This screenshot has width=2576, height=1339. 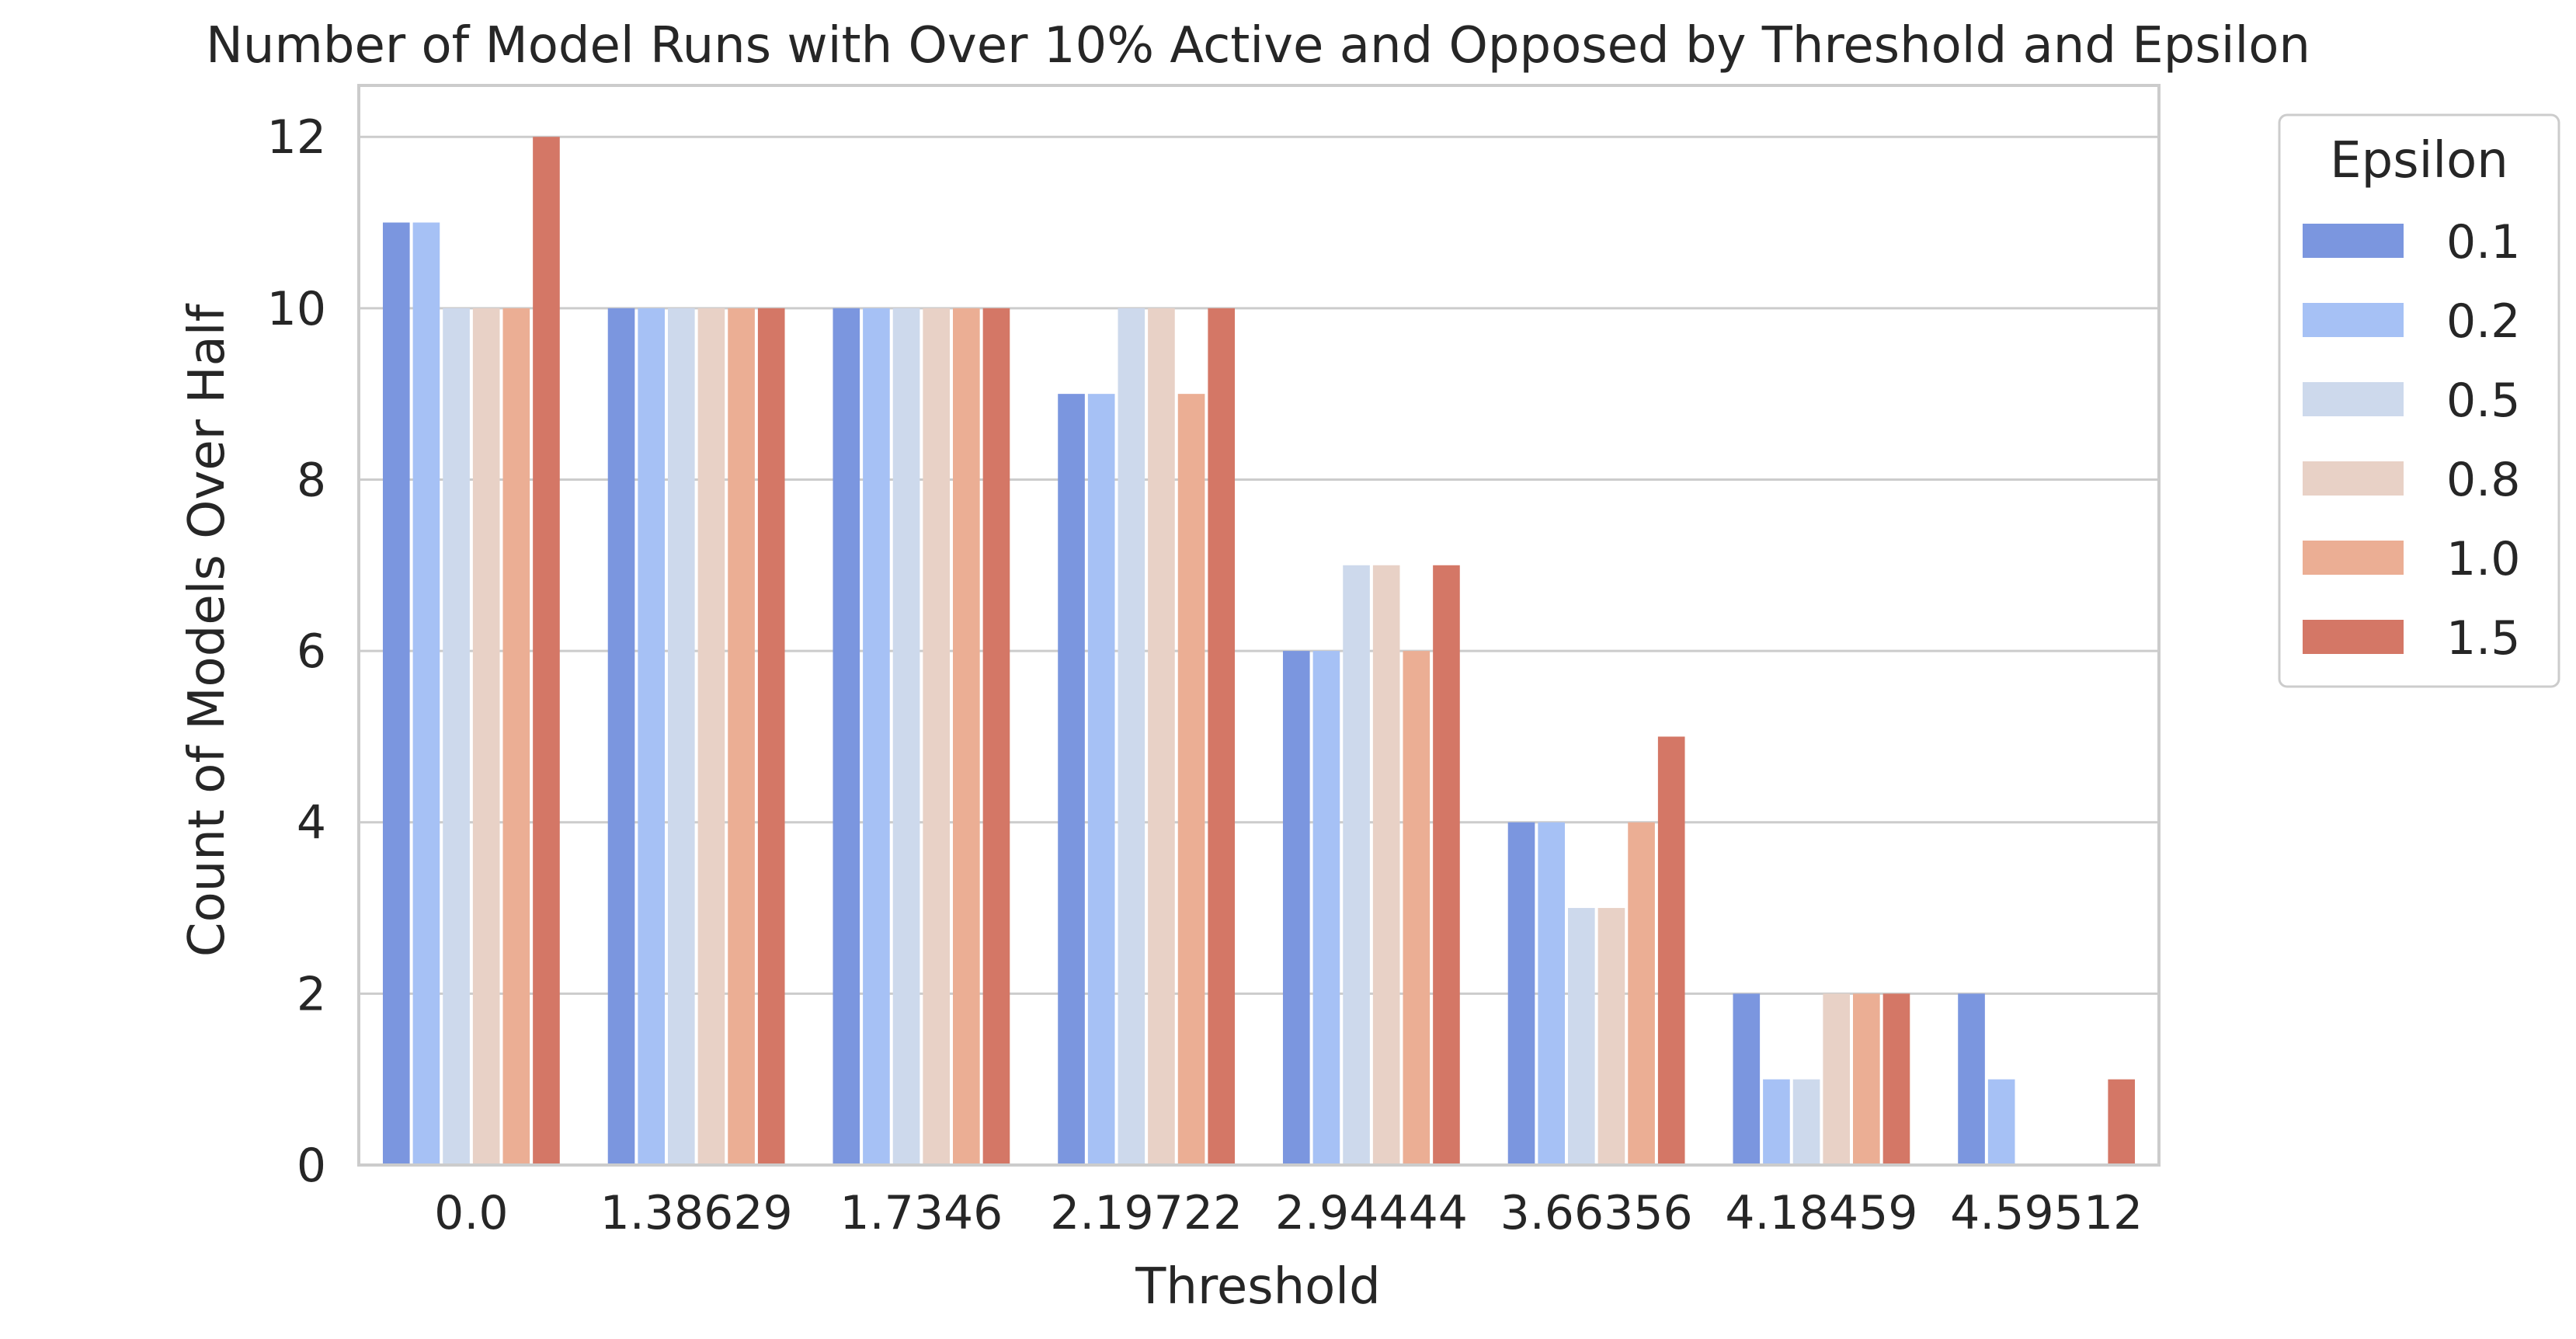 What do you see at coordinates (2483, 559) in the screenshot?
I see `legend-label: 1.0` at bounding box center [2483, 559].